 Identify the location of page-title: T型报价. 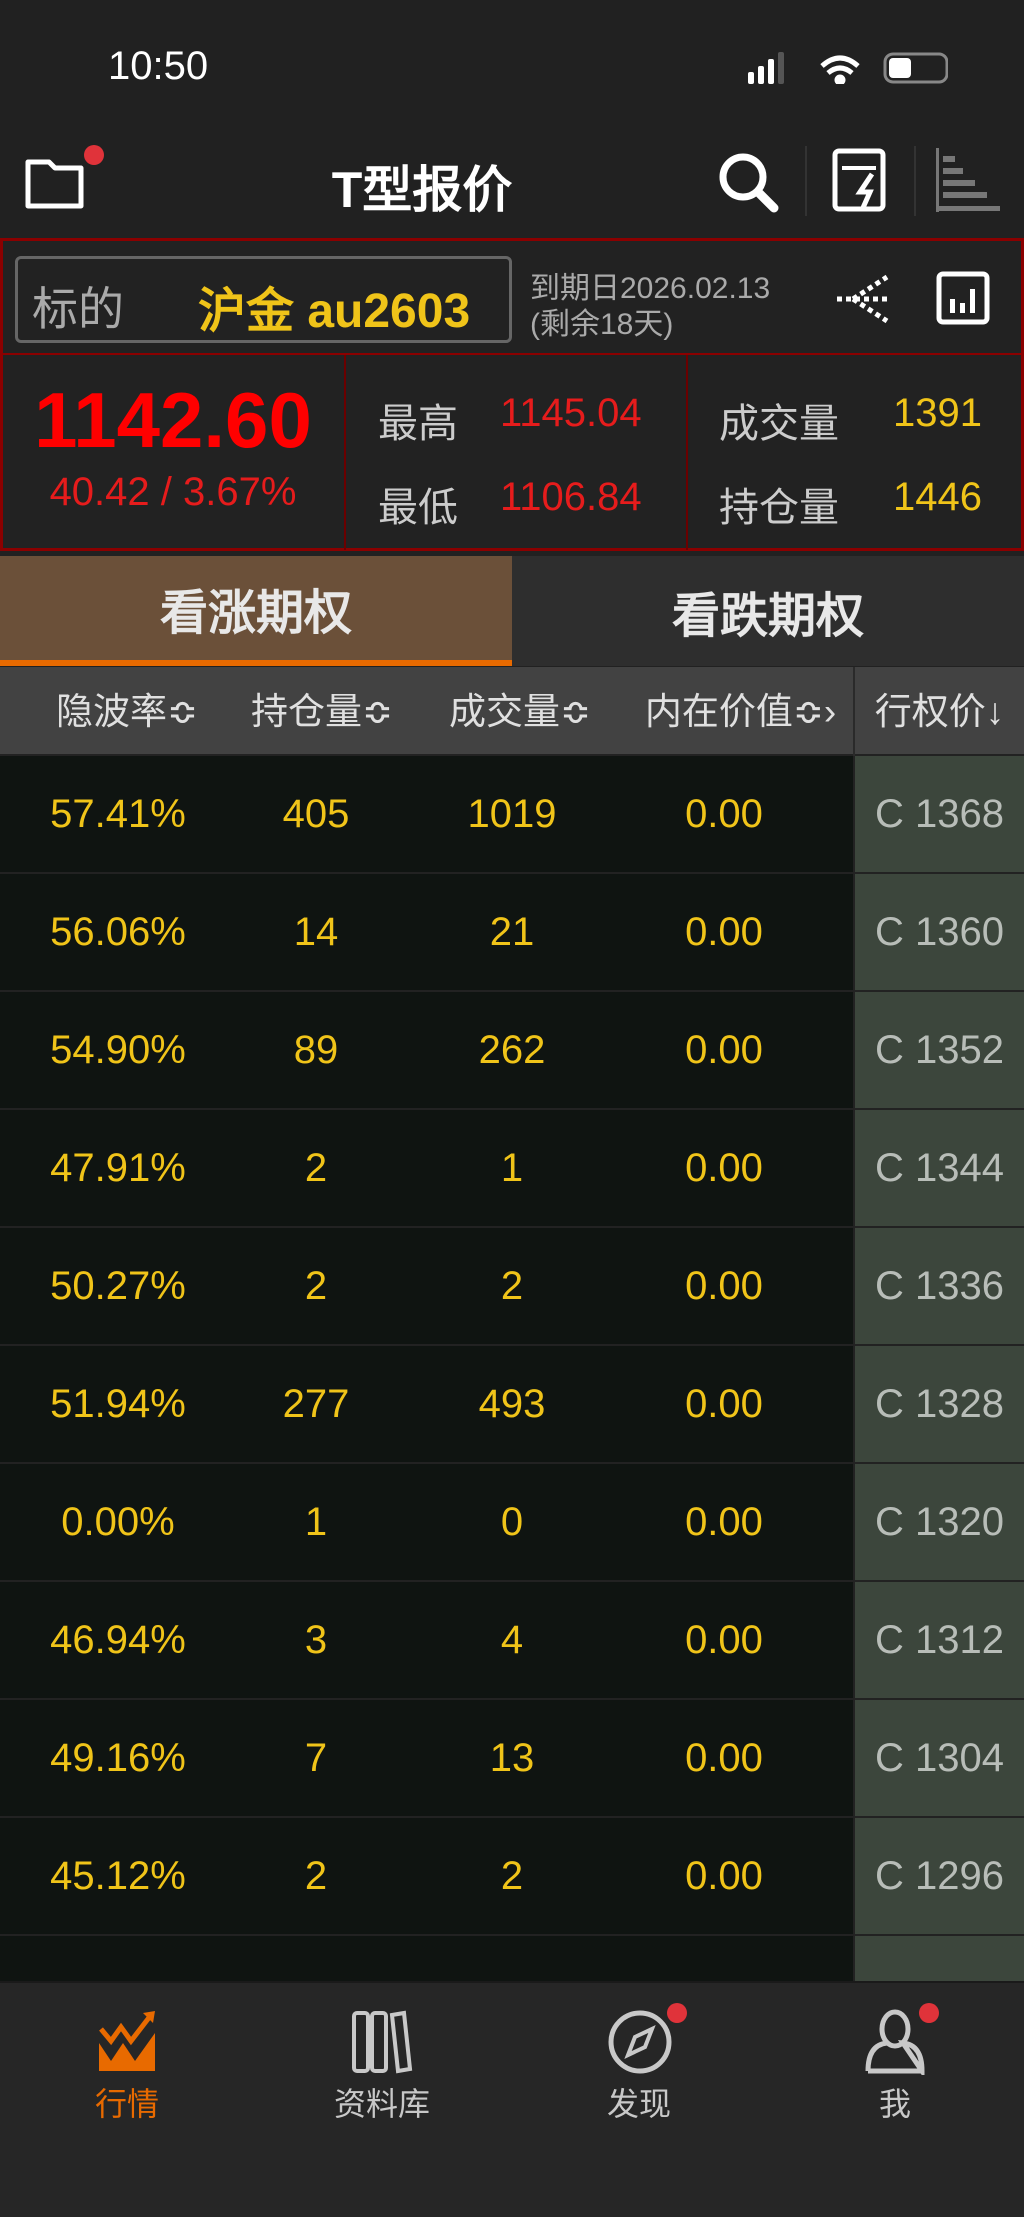
(422, 190).